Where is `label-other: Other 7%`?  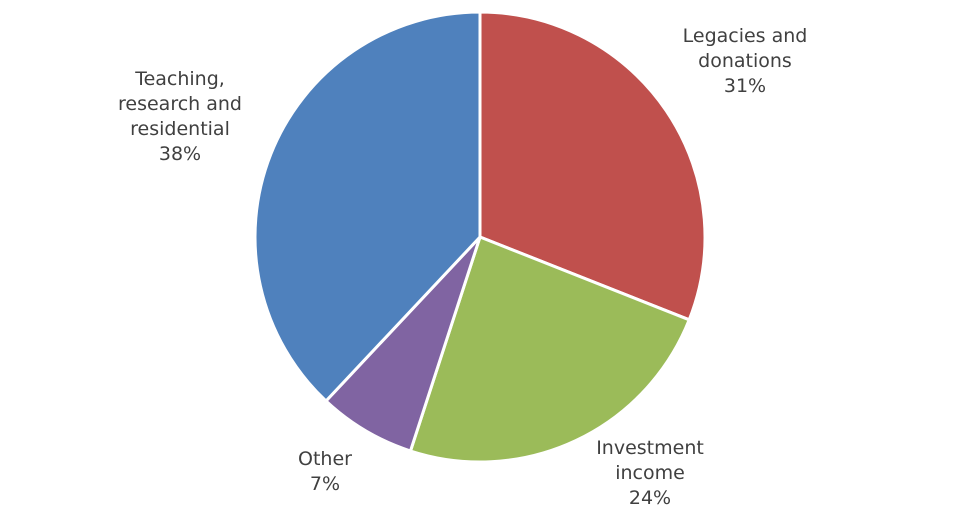 label-other: Other 7% is located at coordinates (325, 471).